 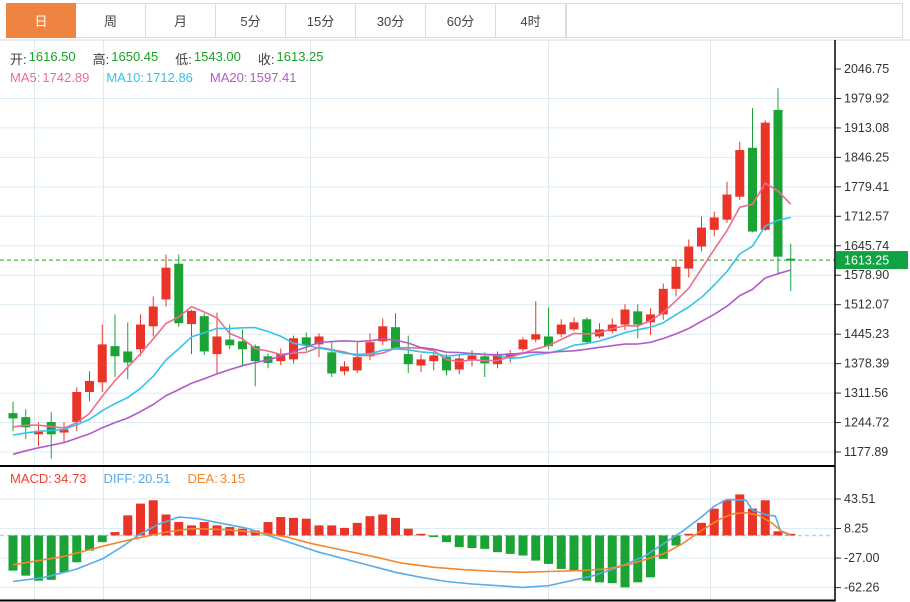 I want to click on y-axis-label: 1979.92, so click(x=866, y=98).